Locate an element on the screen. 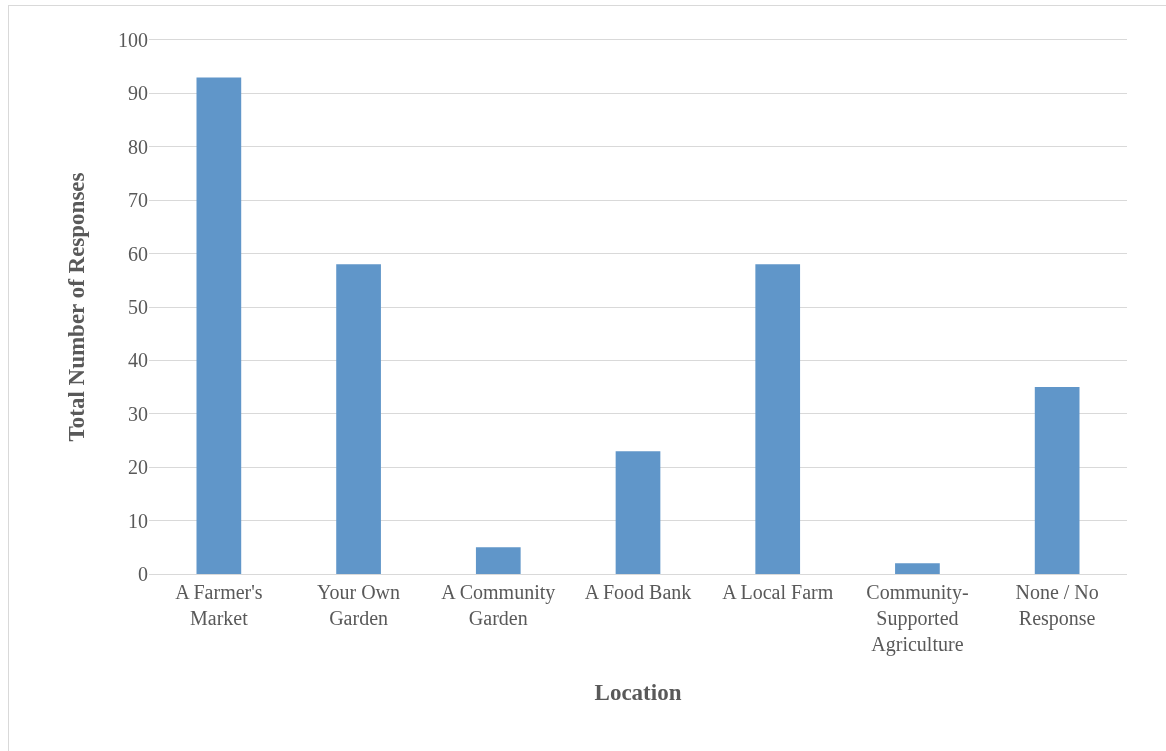  x-tick-label: Community- Supported Agriculture is located at coordinates (917, 618).